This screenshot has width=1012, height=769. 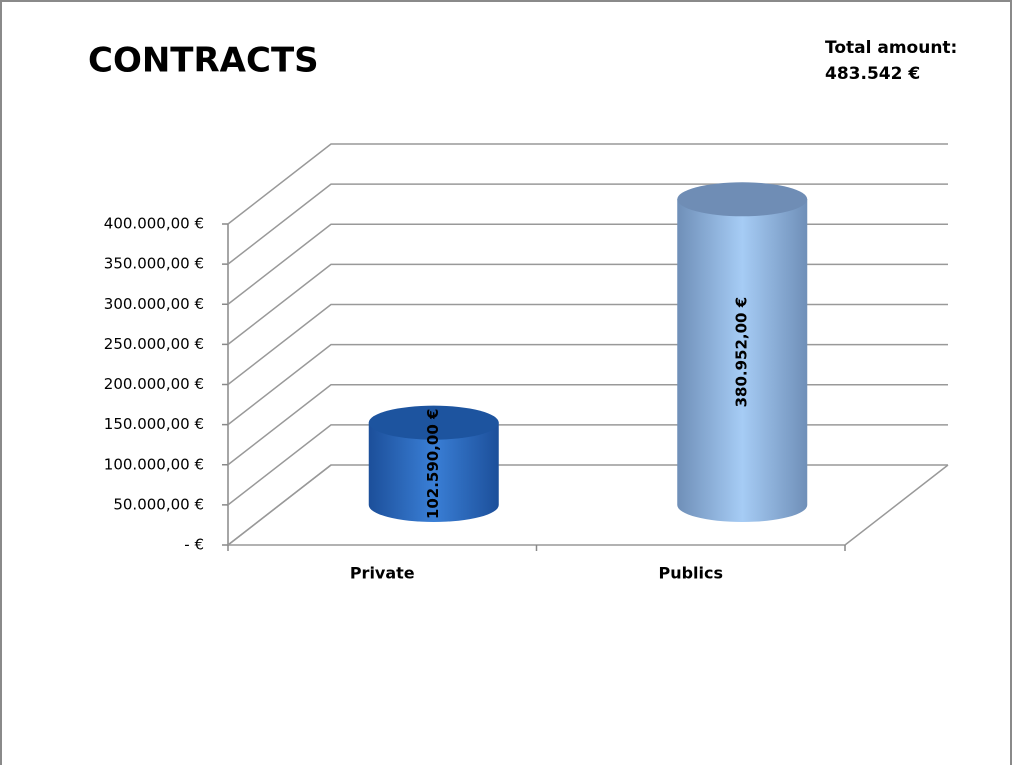 What do you see at coordinates (154, 224) in the screenshot?
I see `y-tick-label: 400.000,00 €` at bounding box center [154, 224].